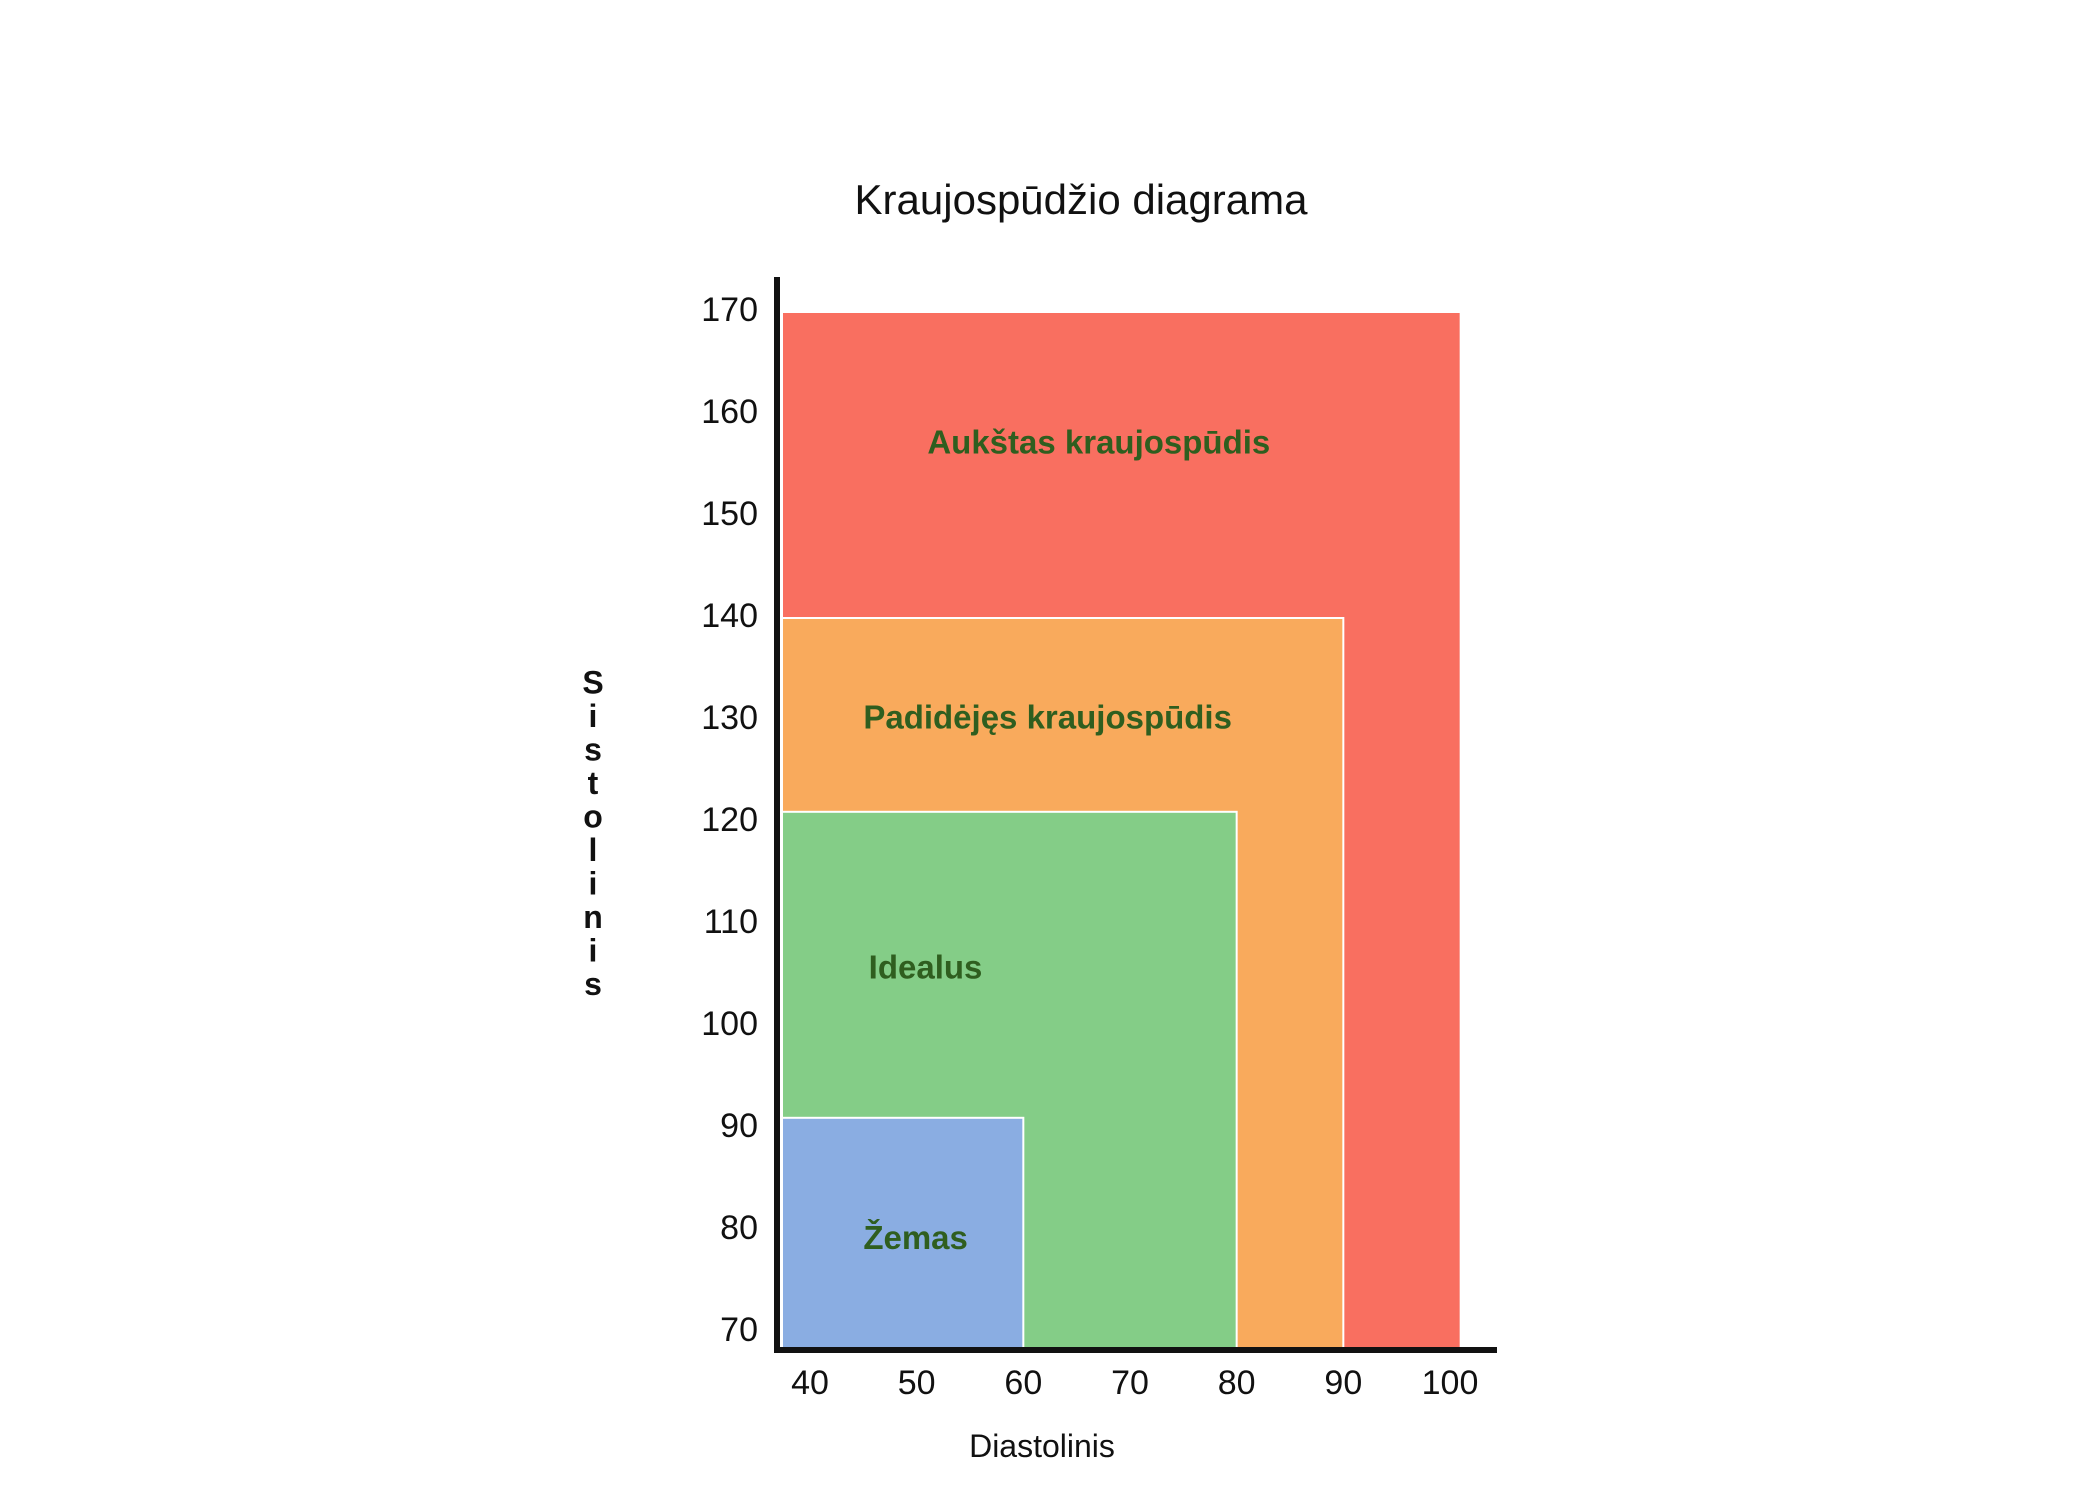 The image size is (2100, 1505). I want to click on y-tick-label: 100, so click(729, 1024).